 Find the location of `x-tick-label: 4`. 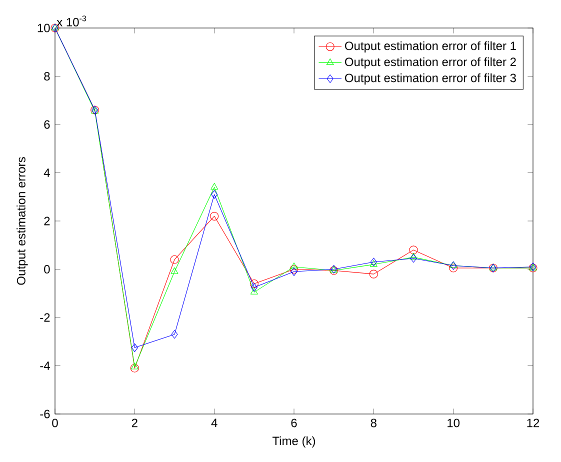

x-tick-label: 4 is located at coordinates (214, 422).